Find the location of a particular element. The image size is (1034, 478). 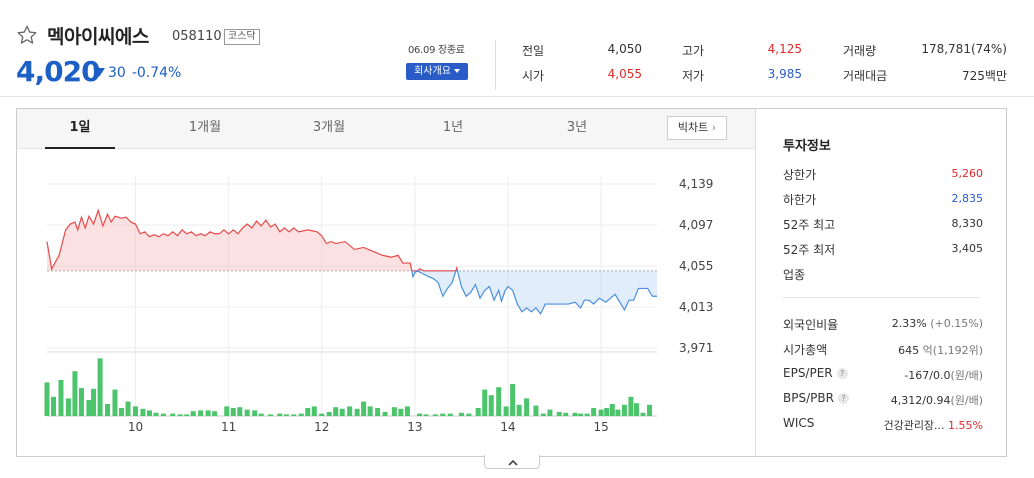

bps-pbr-value: 4,312/0.94(원/배) is located at coordinates (937, 400).